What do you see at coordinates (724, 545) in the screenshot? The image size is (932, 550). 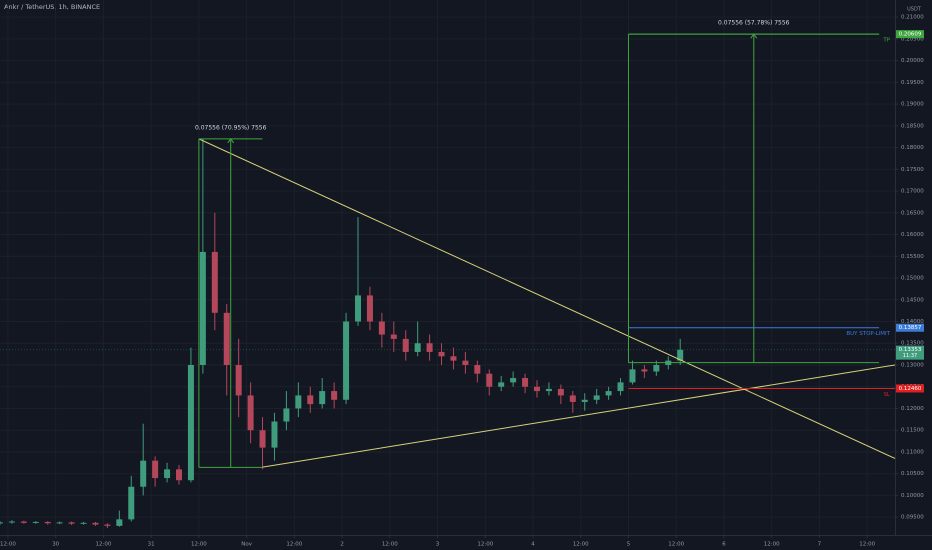 I see `x-tick-label: 6` at bounding box center [724, 545].